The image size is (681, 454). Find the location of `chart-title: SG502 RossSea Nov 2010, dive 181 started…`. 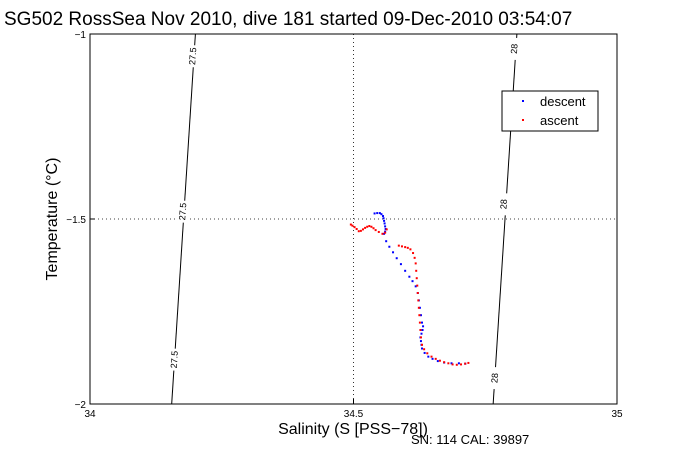

chart-title: SG502 RossSea Nov 2010, dive 181 started… is located at coordinates (288, 19).